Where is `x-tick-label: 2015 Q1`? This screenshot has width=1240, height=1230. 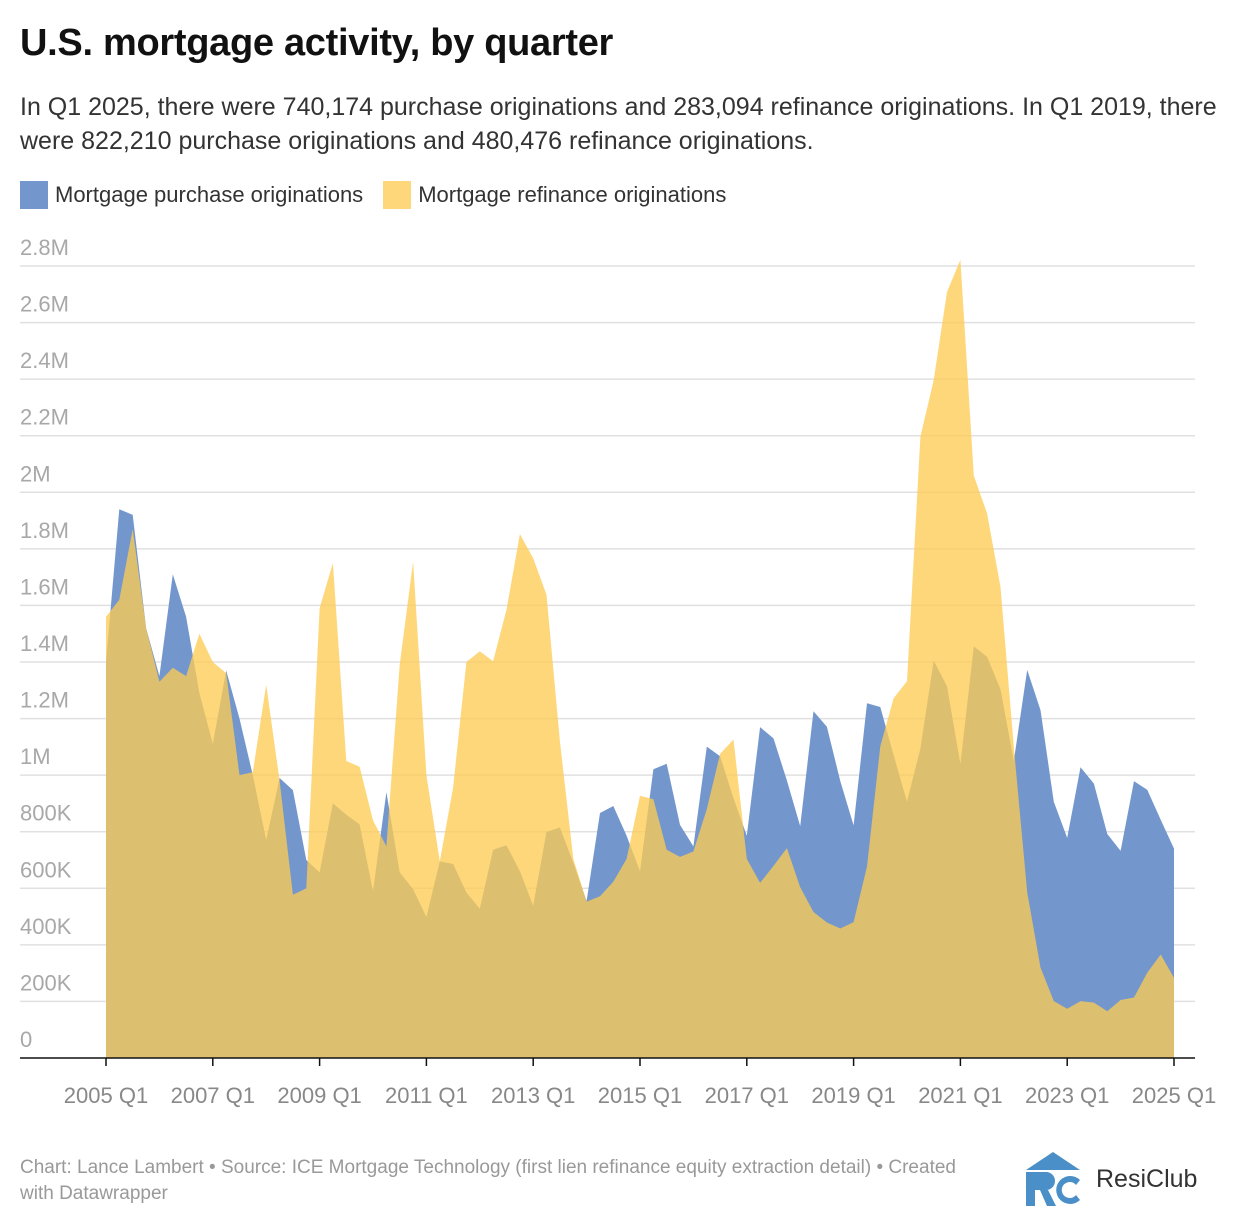
x-tick-label: 2015 Q1 is located at coordinates (640, 1095).